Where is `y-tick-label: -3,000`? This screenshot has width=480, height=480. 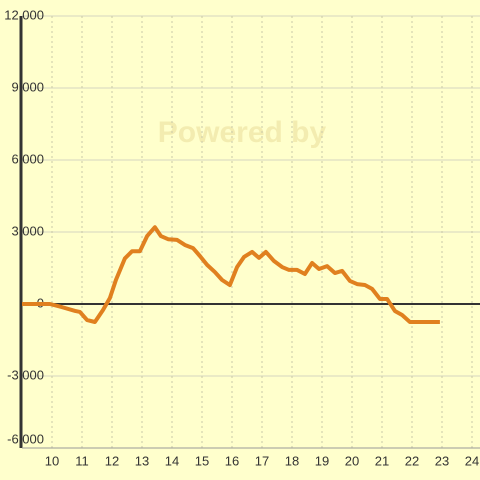
y-tick-label: -3,000 is located at coordinates (25, 374).